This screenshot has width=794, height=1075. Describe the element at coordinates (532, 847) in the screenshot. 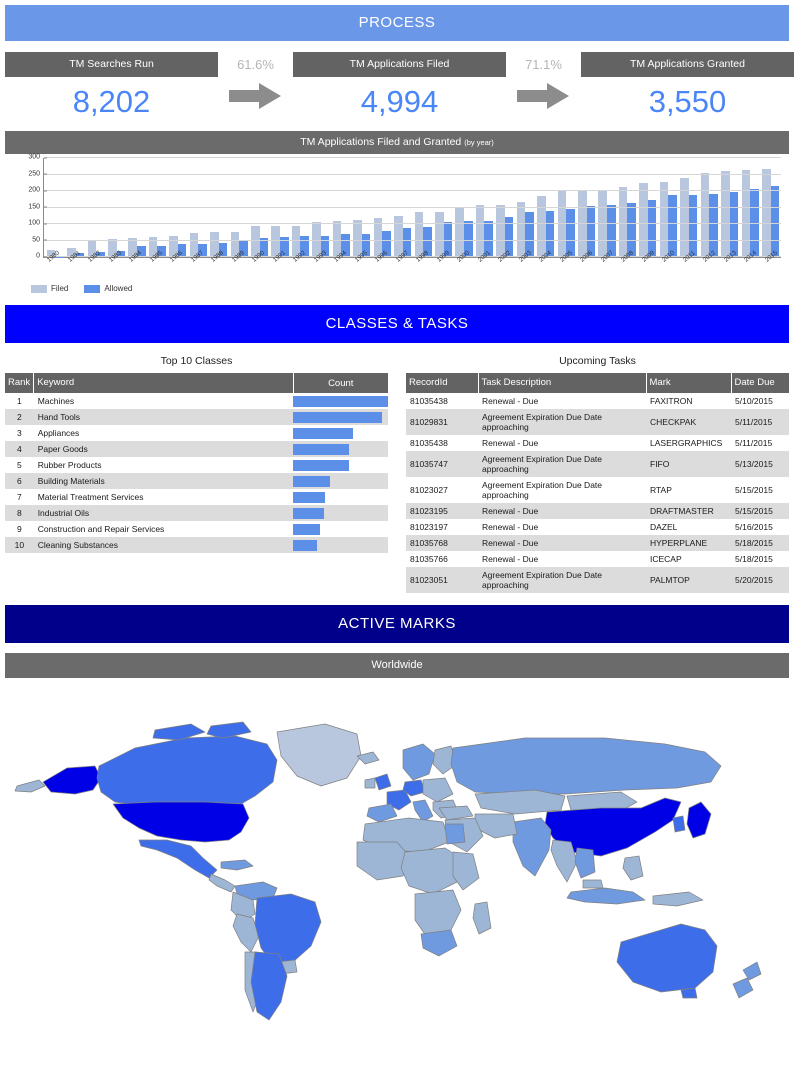

I see `country-india` at that location.